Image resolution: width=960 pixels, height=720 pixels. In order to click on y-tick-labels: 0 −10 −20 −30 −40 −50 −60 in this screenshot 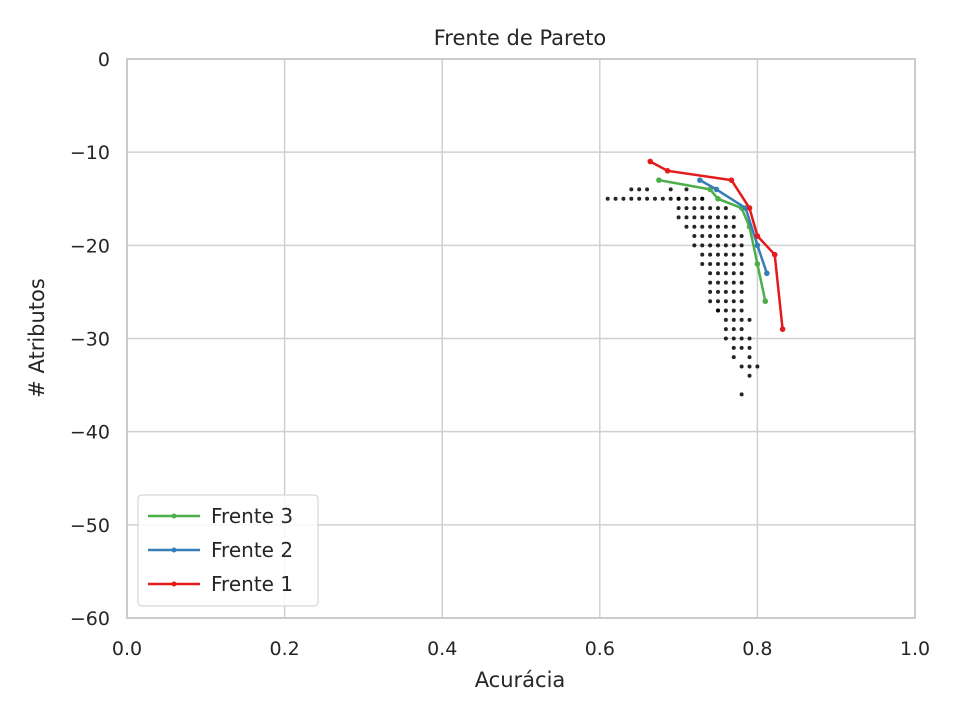, I will do `click(90, 339)`.